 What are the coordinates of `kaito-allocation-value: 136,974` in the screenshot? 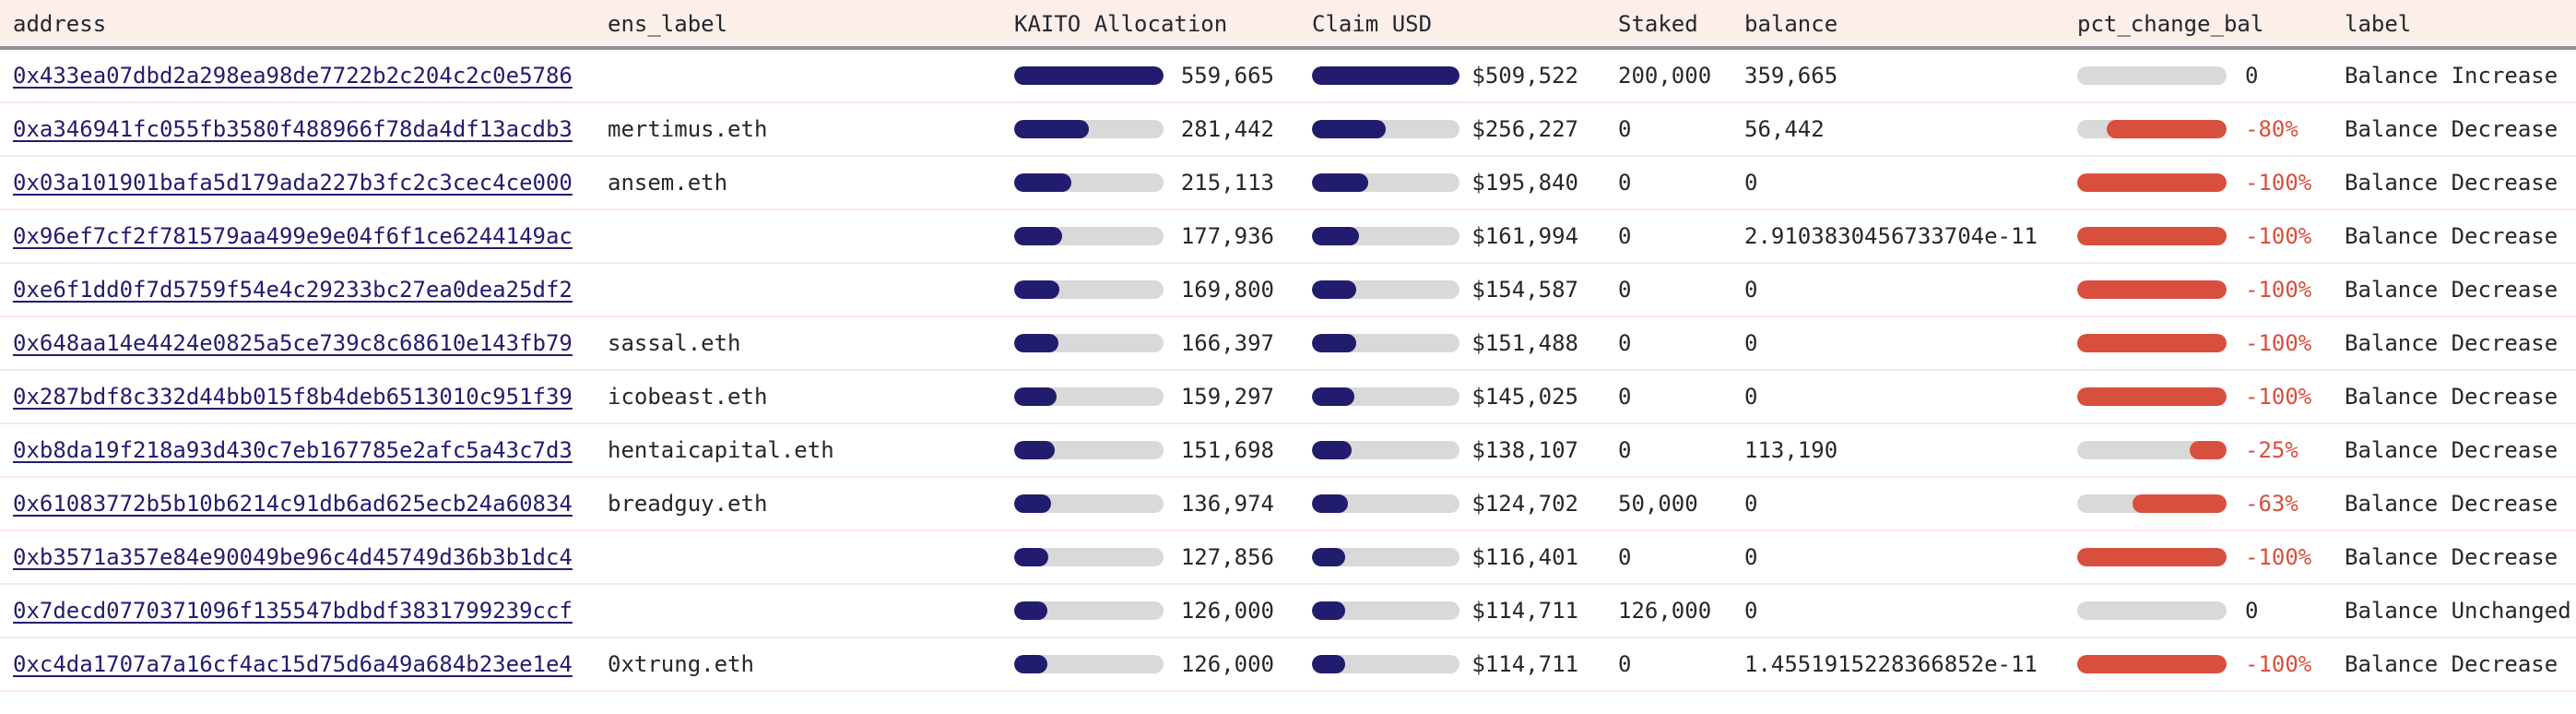 It's located at (1227, 504).